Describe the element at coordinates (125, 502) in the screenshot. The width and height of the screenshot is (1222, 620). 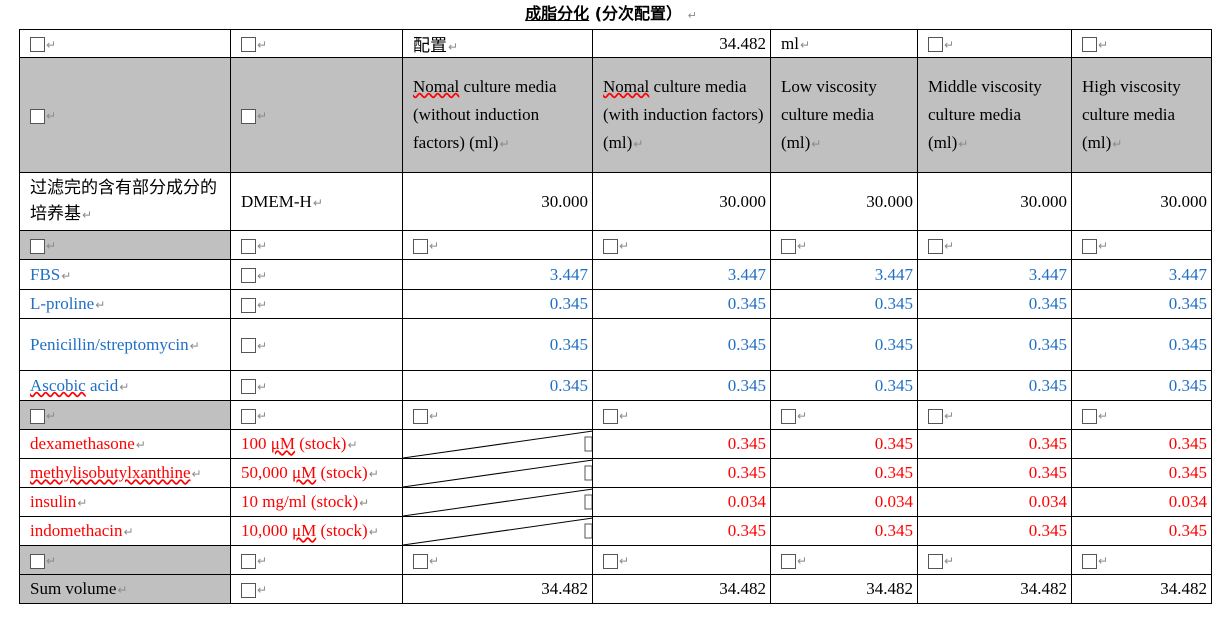
I see `inducer-name-cell: insulin↵` at that location.